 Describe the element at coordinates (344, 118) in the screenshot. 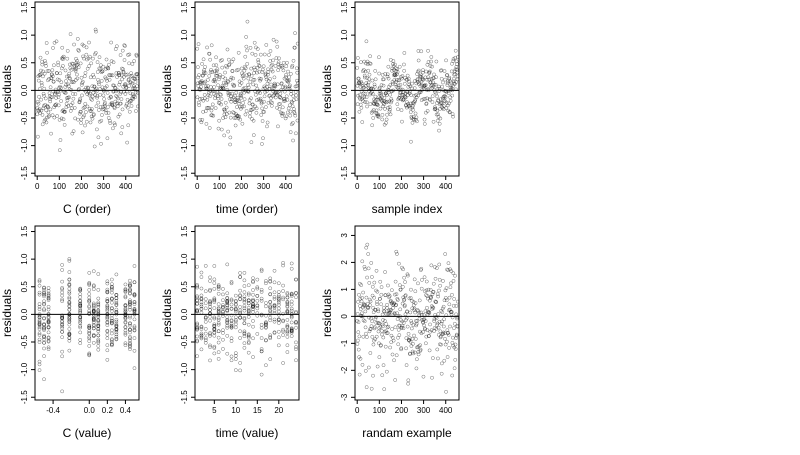

I see `y-tick-label: -0.5` at that location.